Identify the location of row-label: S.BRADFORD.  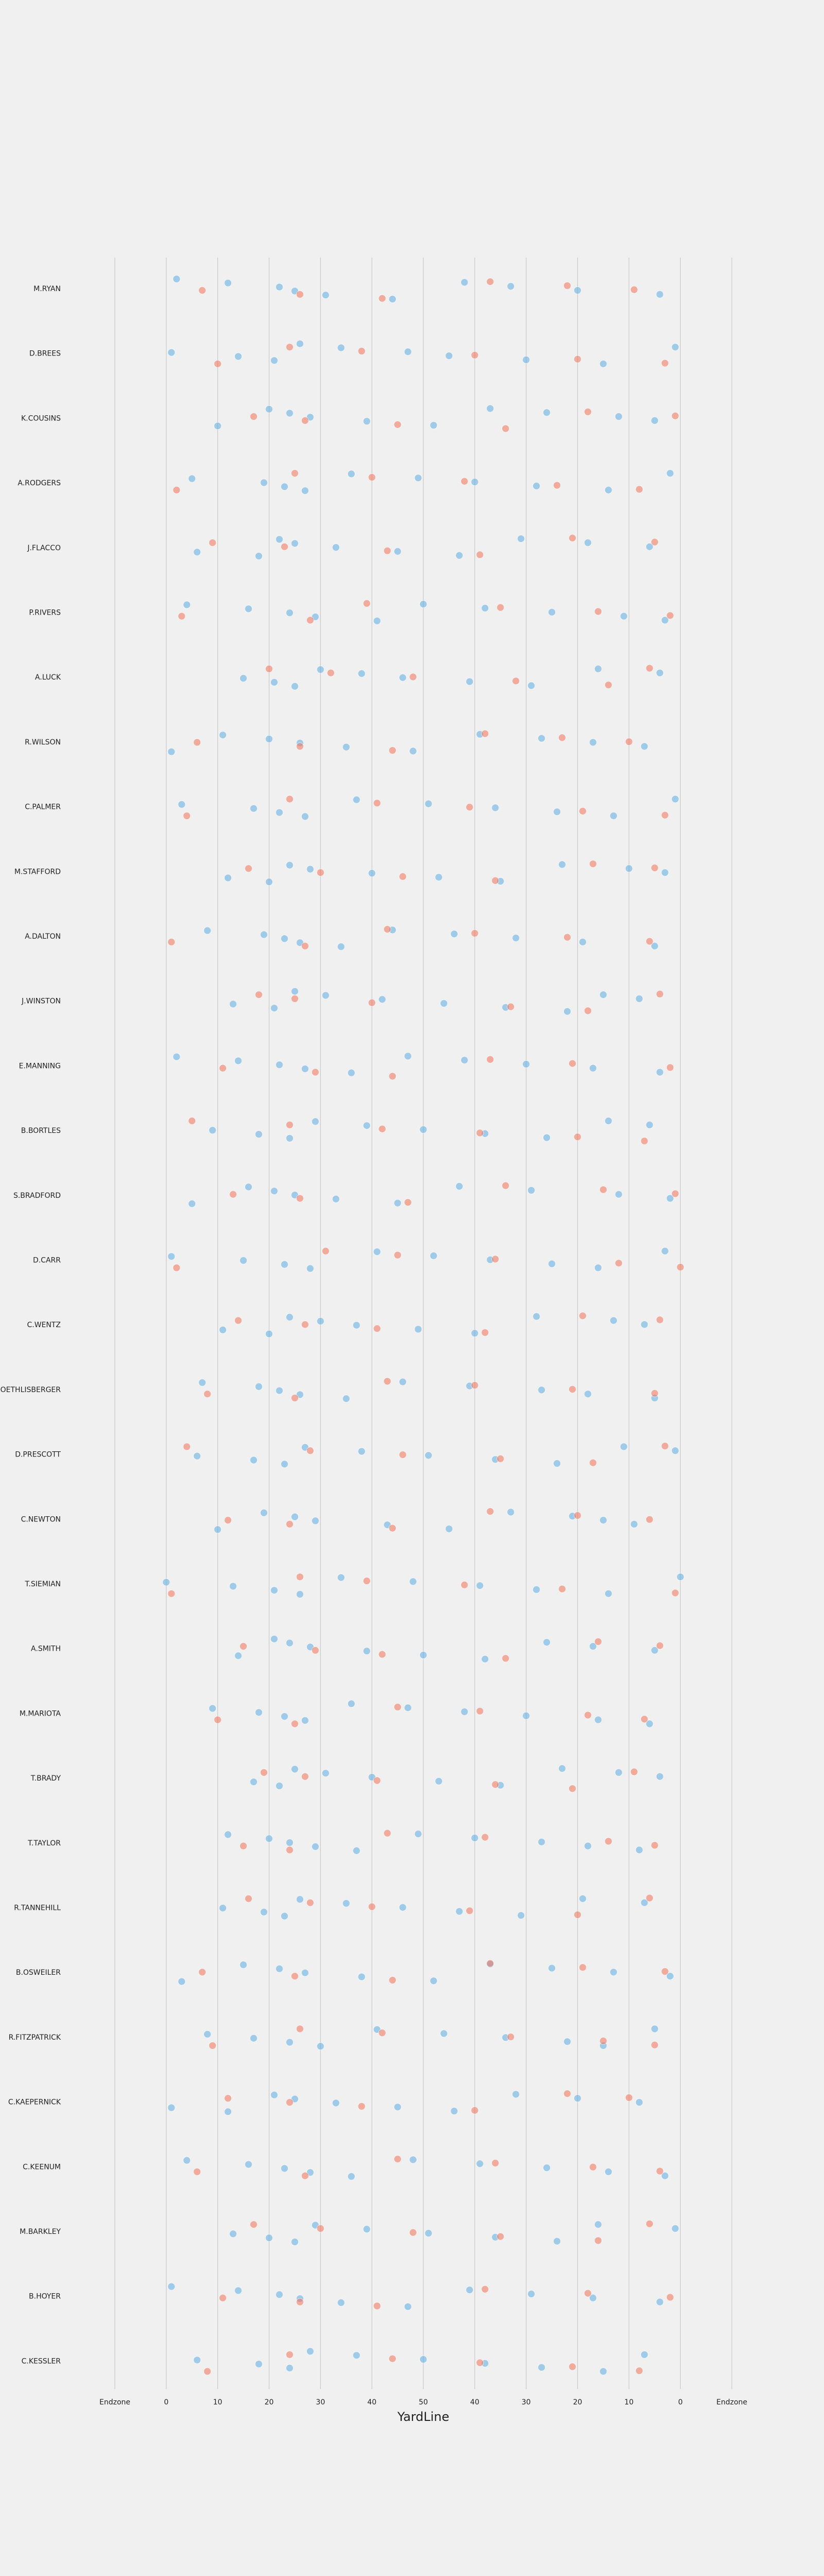
(37, 1196).